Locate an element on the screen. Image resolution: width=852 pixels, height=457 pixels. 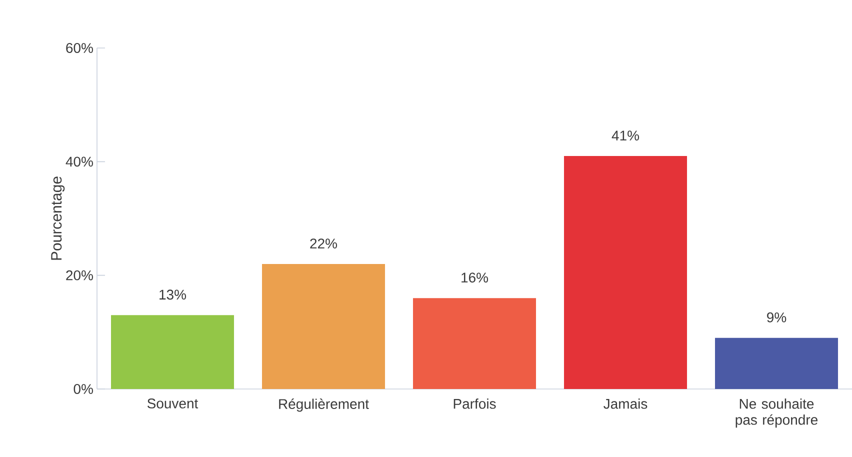
y-tick-label: 0% is located at coordinates (83, 389).